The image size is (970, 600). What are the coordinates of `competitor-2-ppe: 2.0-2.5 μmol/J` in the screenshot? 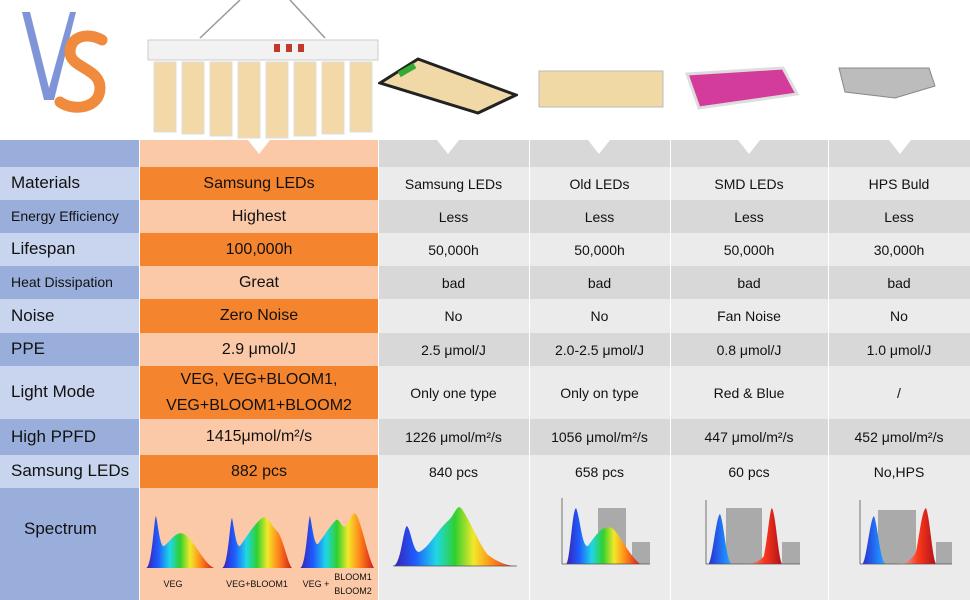 It's located at (599, 349).